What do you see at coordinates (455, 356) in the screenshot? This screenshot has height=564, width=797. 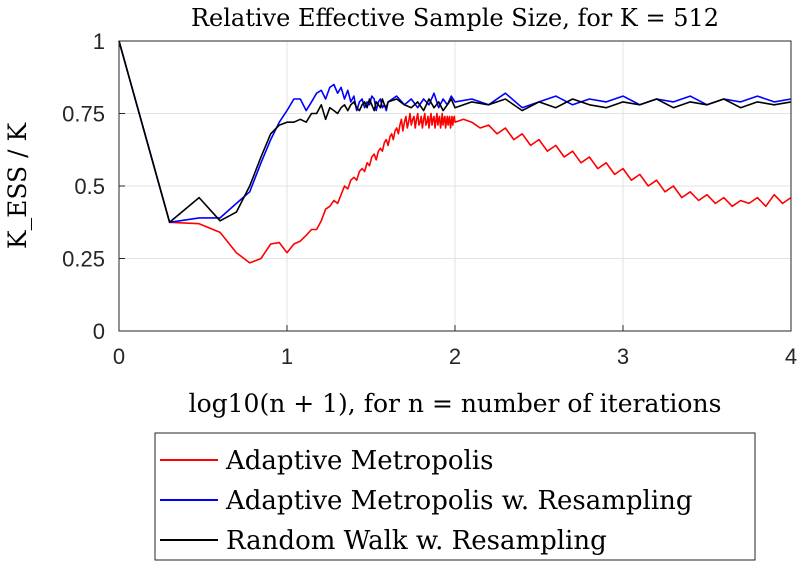 I see `x-tick-label: 2` at bounding box center [455, 356].